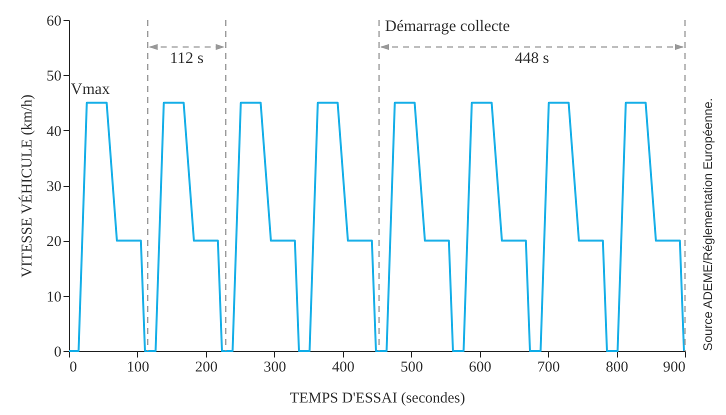 Image resolution: width=726 pixels, height=415 pixels. What do you see at coordinates (378, 398) in the screenshot?
I see `x-axis-title: TEMPS D'ESSAI (secondes)` at bounding box center [378, 398].